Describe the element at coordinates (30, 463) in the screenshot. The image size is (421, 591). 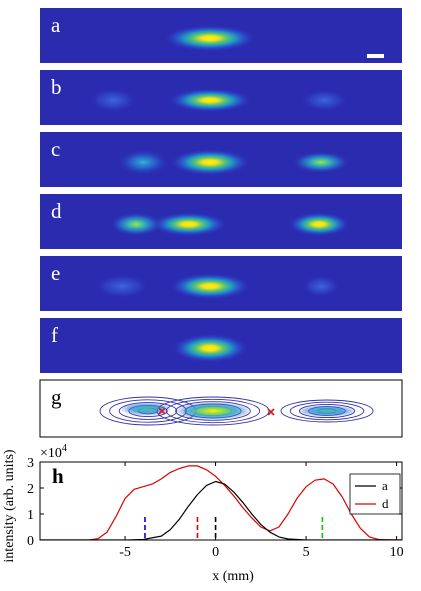
I see `y-tick-label: 3` at that location.